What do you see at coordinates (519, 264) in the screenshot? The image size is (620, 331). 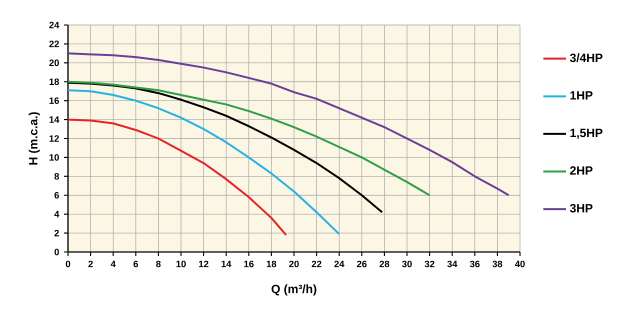 I see `x-tick-label: 40` at bounding box center [519, 264].